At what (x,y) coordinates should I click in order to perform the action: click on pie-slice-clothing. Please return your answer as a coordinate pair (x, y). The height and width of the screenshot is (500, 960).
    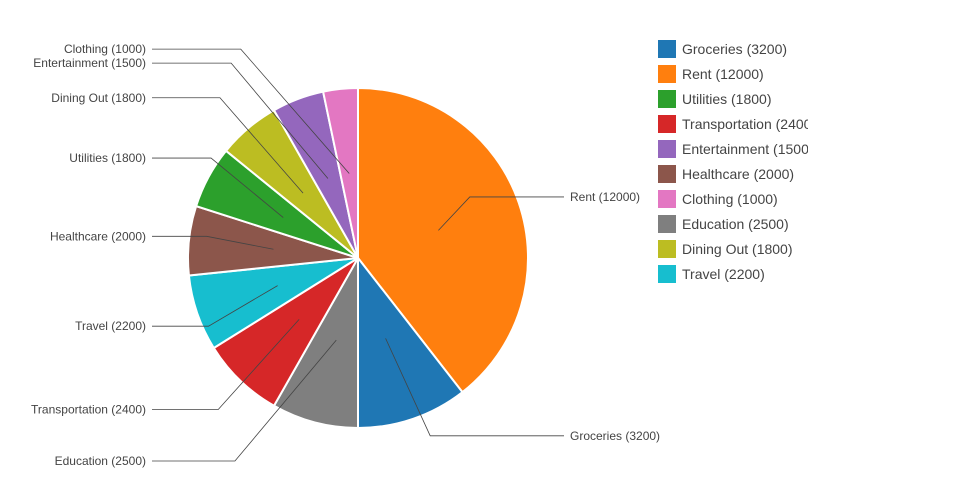
    Looking at the image, I should click on (340, 172).